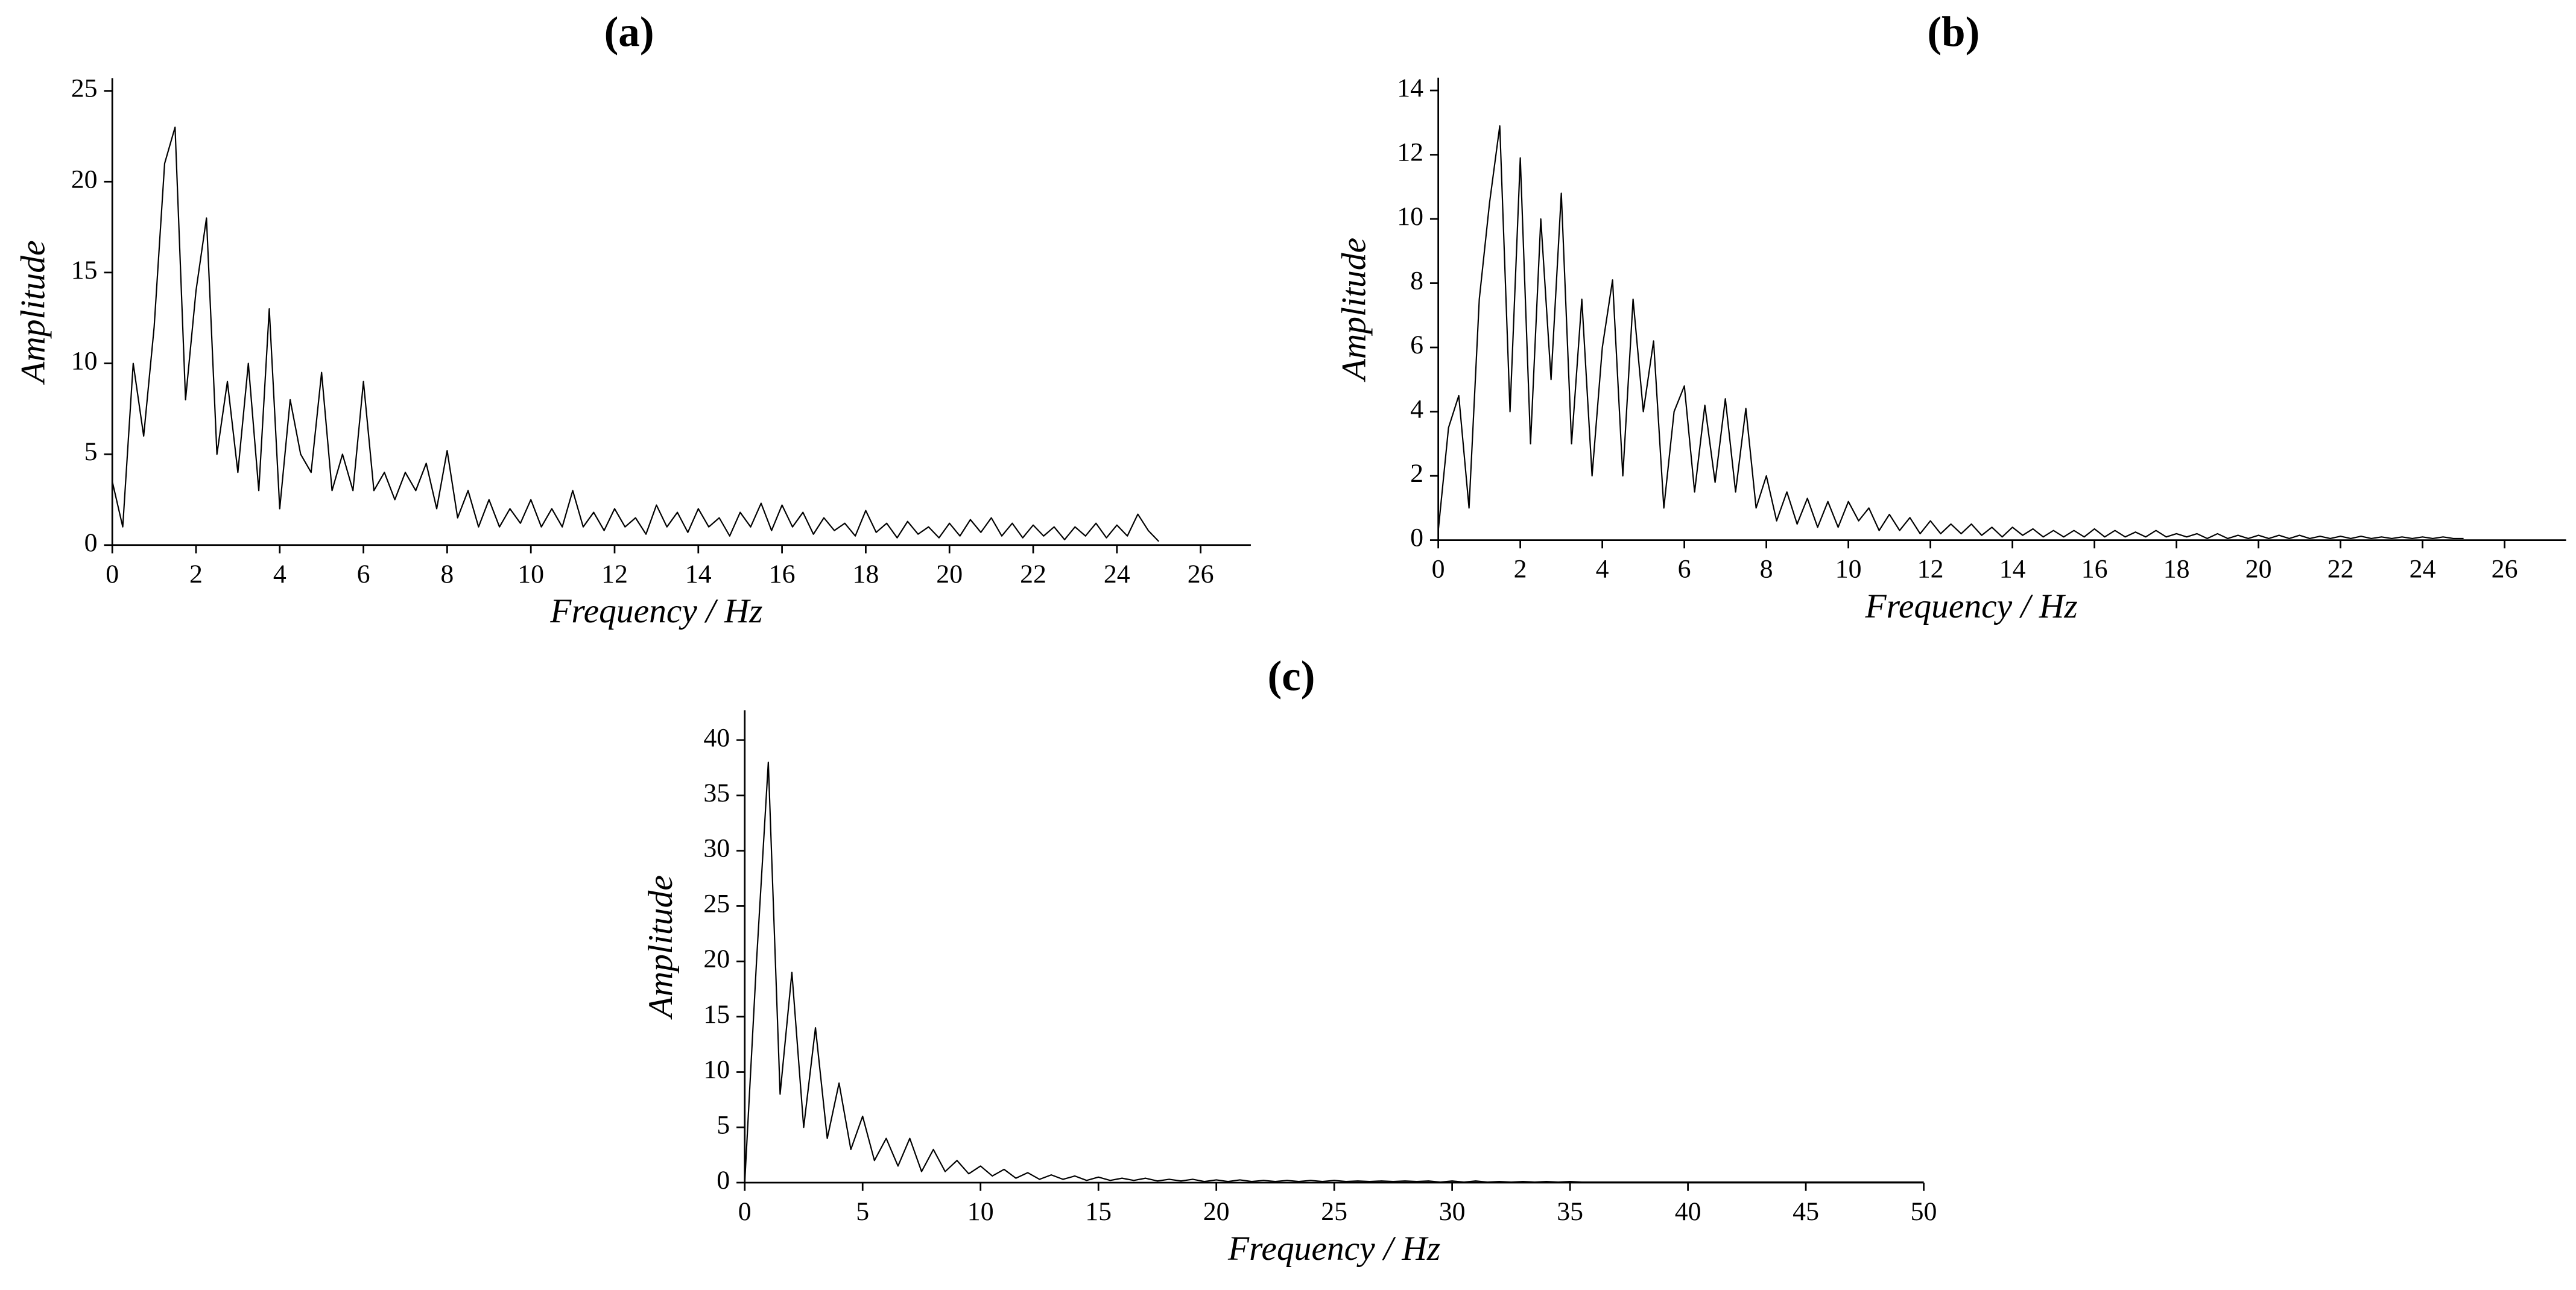 Image resolution: width=2576 pixels, height=1290 pixels. Describe the element at coordinates (1410, 152) in the screenshot. I see `y-tick-label: 12` at that location.